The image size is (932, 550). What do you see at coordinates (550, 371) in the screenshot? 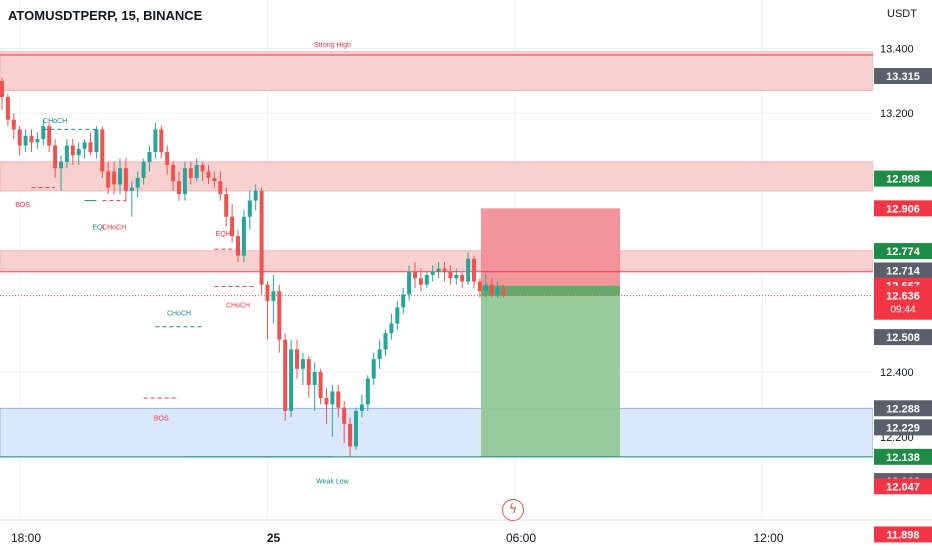
I see `position-target-zone` at bounding box center [550, 371].